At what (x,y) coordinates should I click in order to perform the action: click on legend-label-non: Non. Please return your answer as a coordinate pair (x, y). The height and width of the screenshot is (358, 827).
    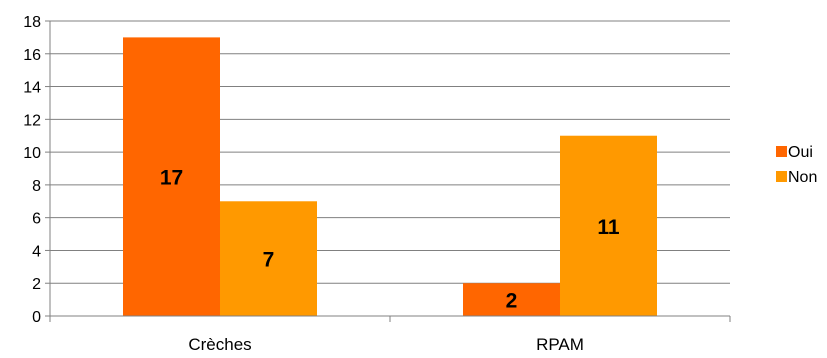
    Looking at the image, I should click on (802, 177).